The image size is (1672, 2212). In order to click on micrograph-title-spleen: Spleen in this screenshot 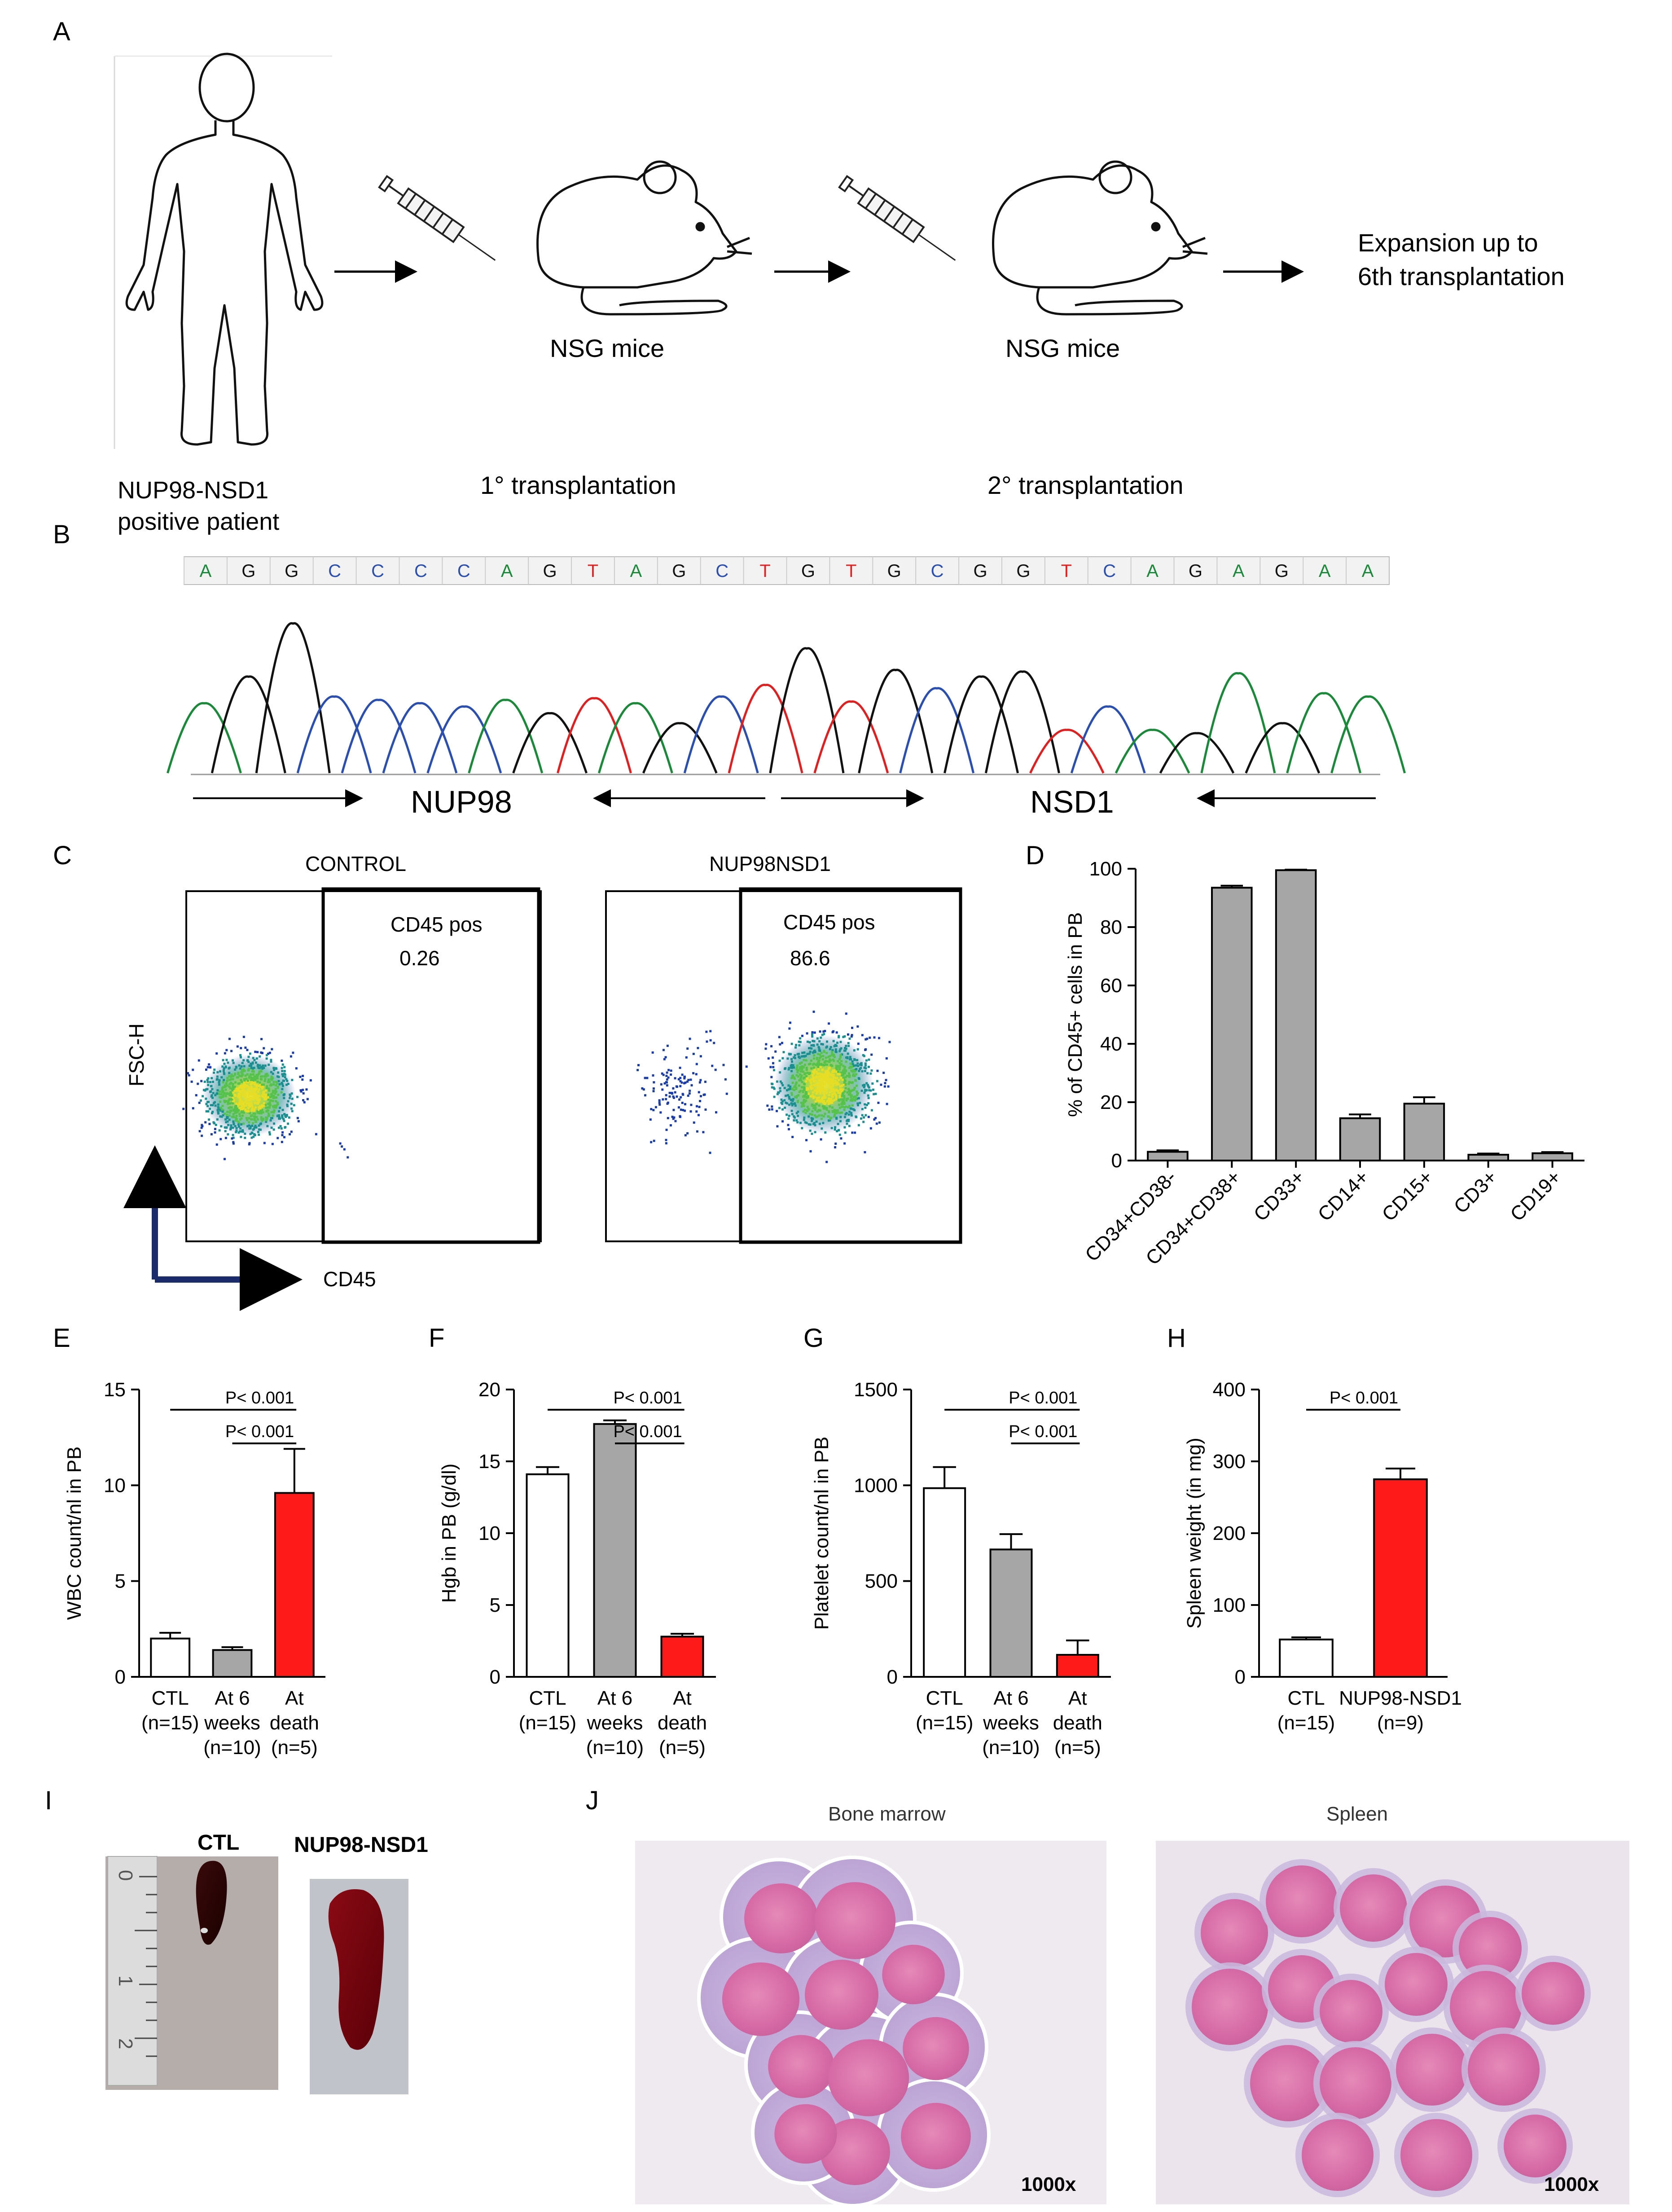, I will do `click(1357, 1814)`.